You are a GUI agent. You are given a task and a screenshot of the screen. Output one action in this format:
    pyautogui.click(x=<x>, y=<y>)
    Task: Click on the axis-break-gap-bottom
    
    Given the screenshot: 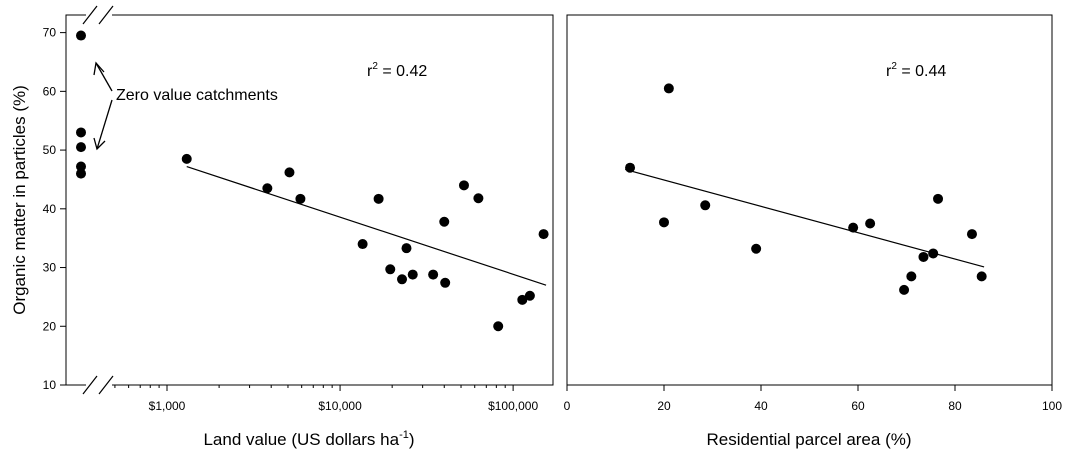 What is the action you would take?
    pyautogui.click(x=99, y=385)
    